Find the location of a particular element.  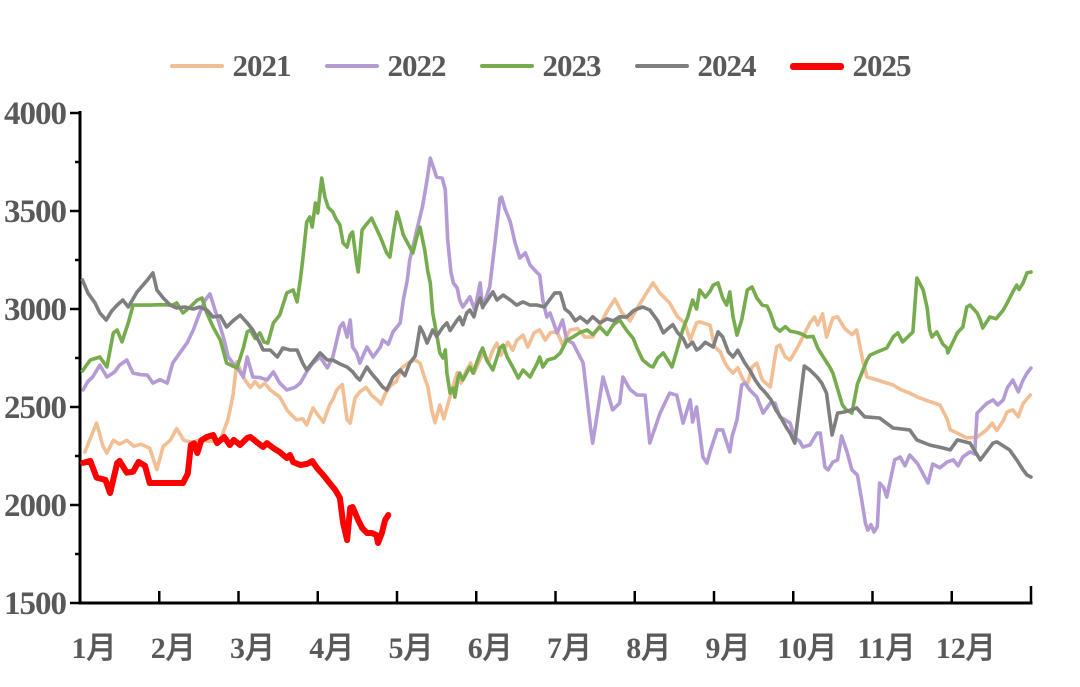

legend-item-2023: 2023 is located at coordinates (540, 66).